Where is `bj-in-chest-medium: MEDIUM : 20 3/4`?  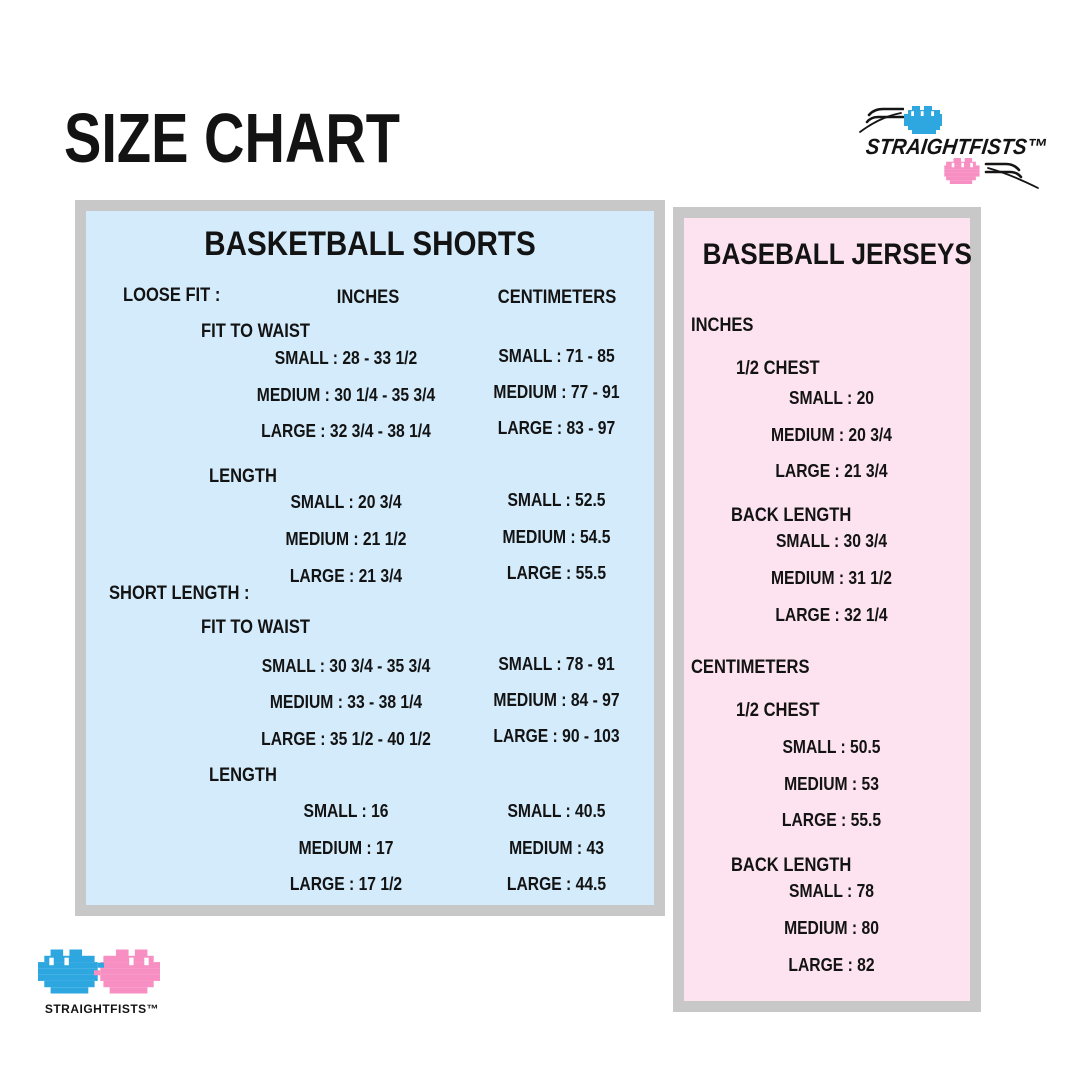 bj-in-chest-medium: MEDIUM : 20 3/4 is located at coordinates (831, 435).